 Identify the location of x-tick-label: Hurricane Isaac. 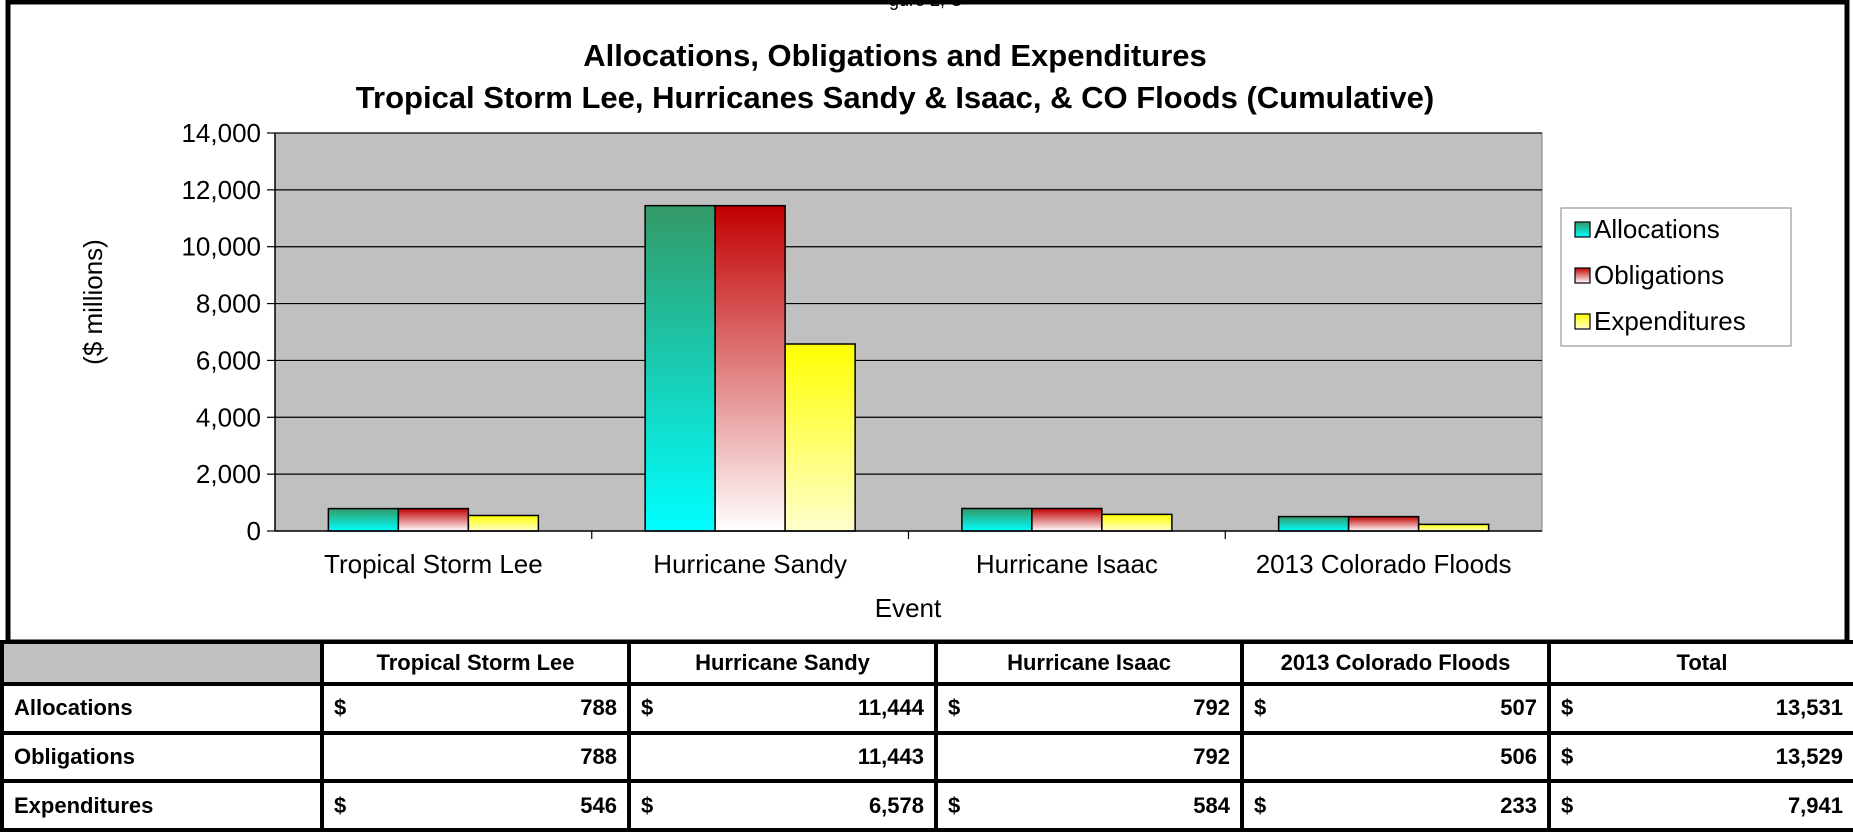
(1067, 564).